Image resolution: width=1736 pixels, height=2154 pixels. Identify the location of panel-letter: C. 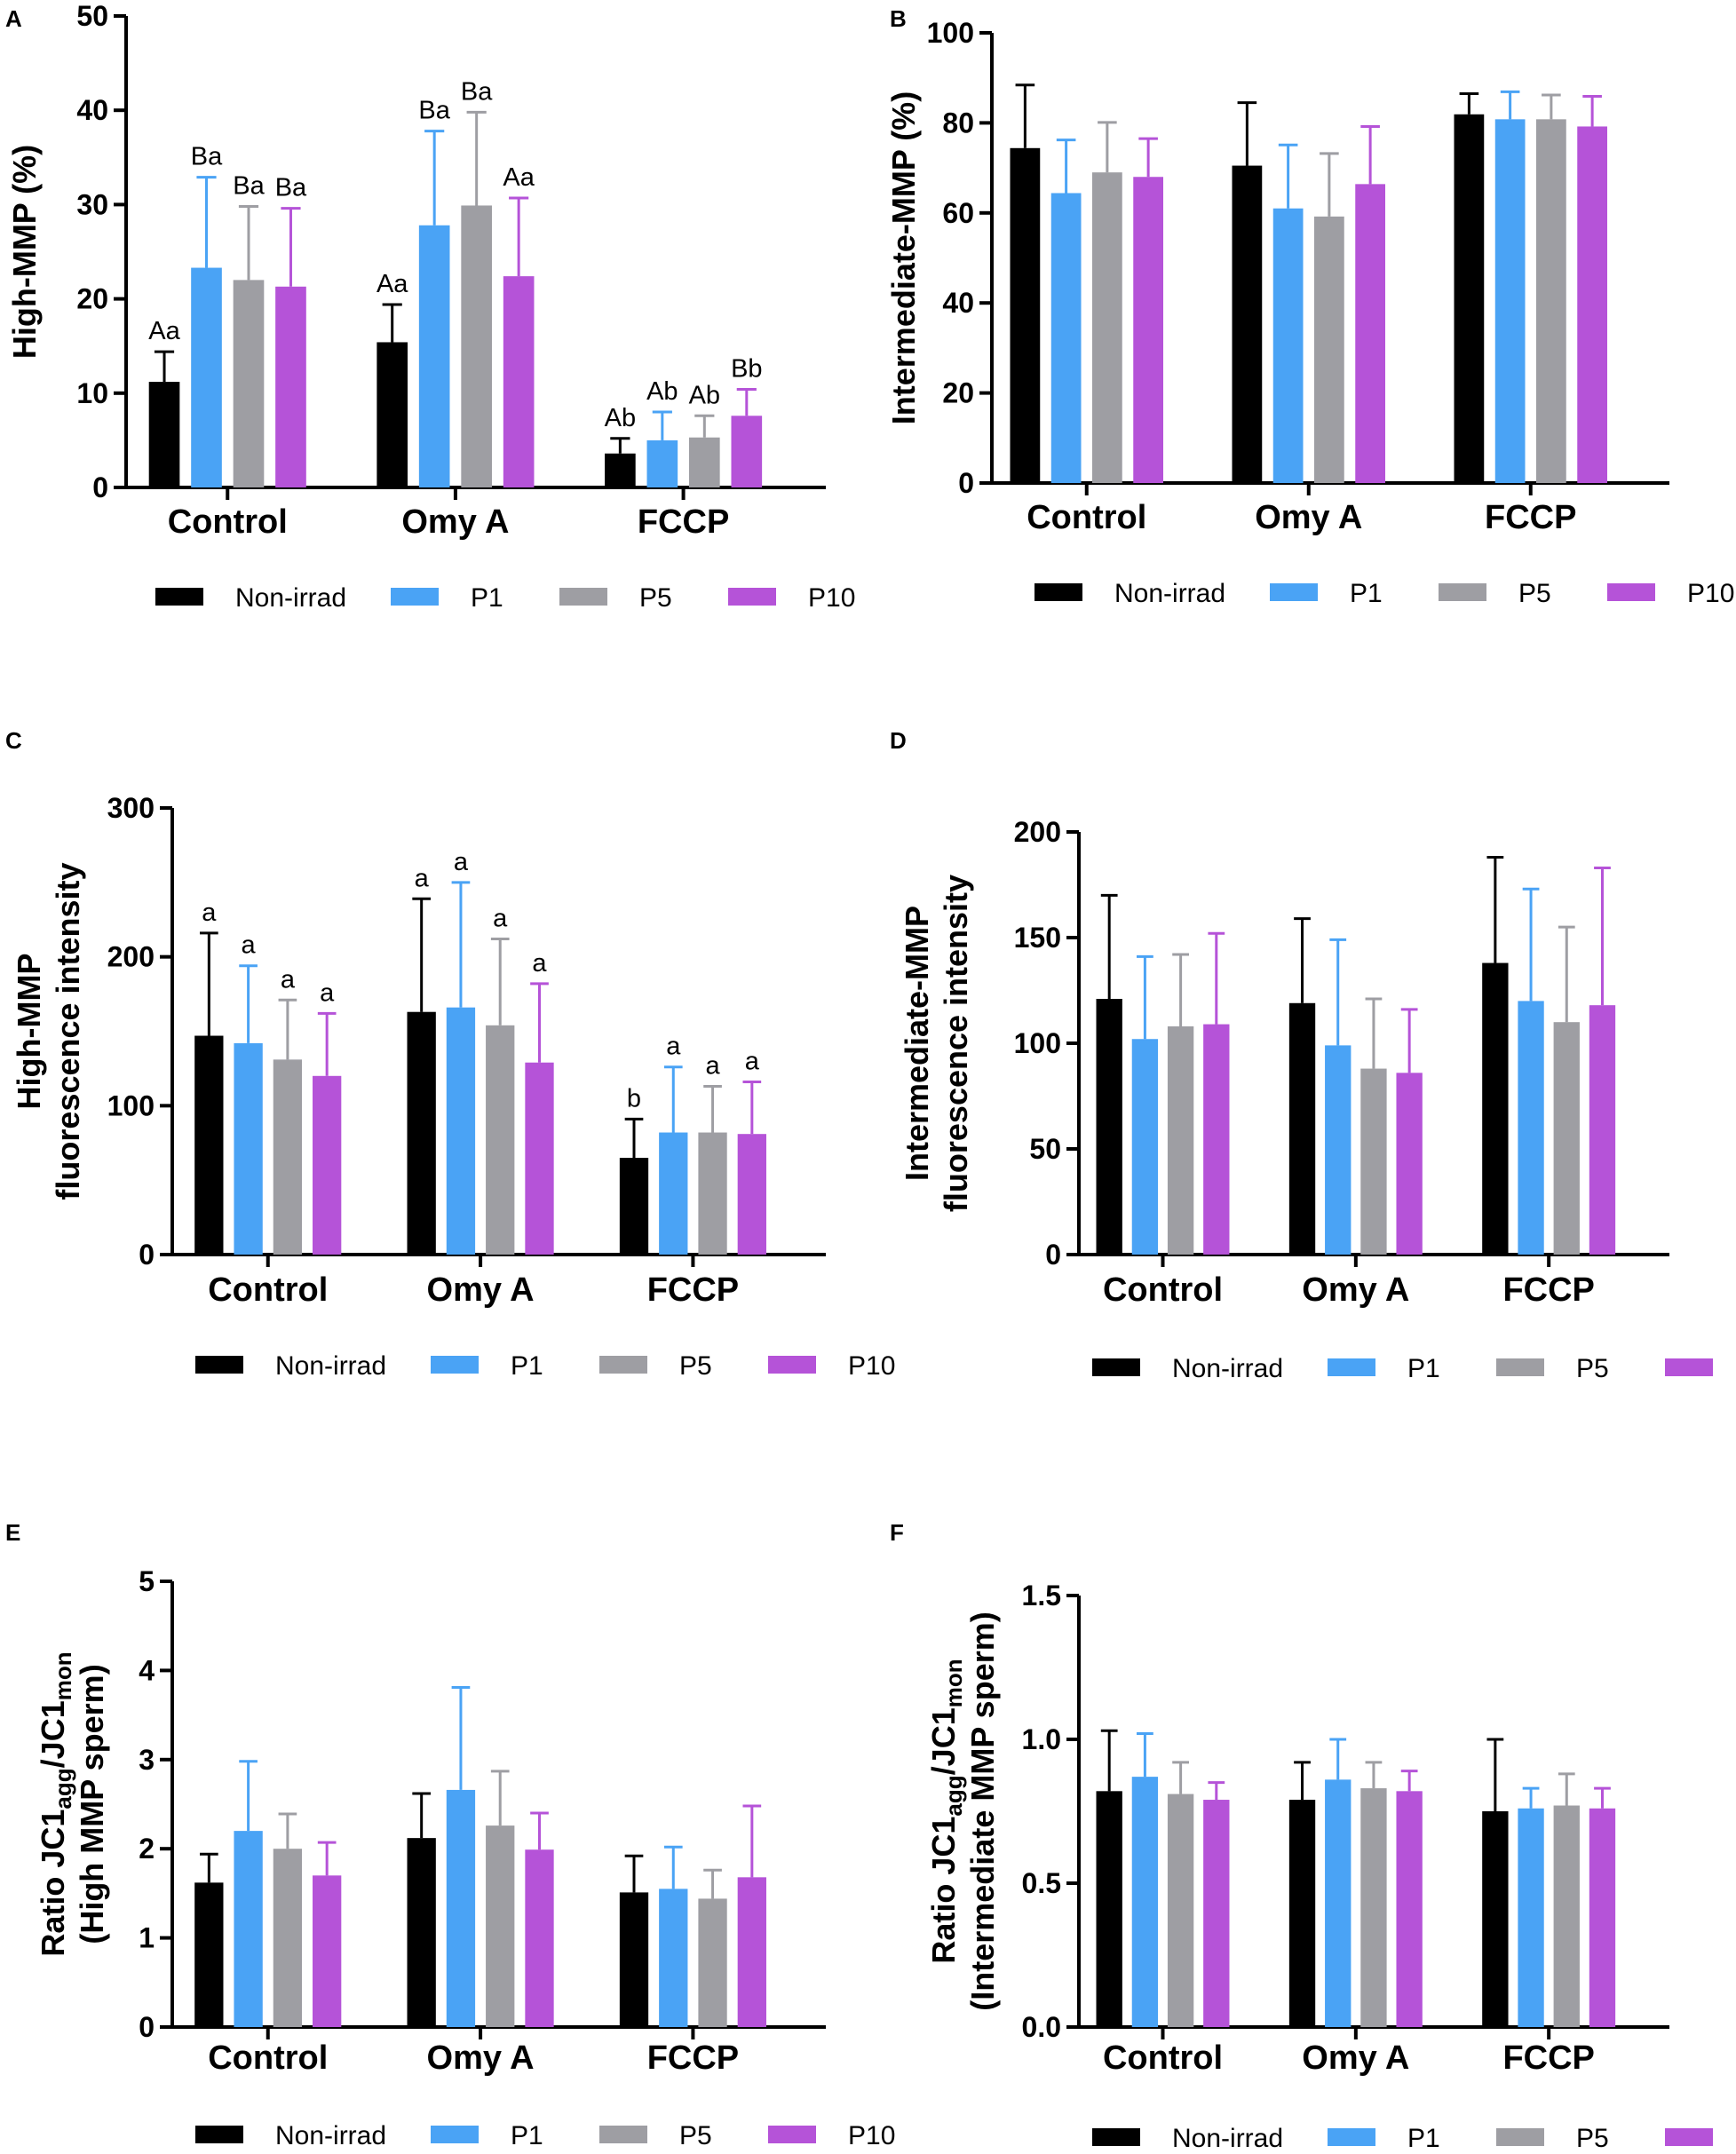
(13, 740).